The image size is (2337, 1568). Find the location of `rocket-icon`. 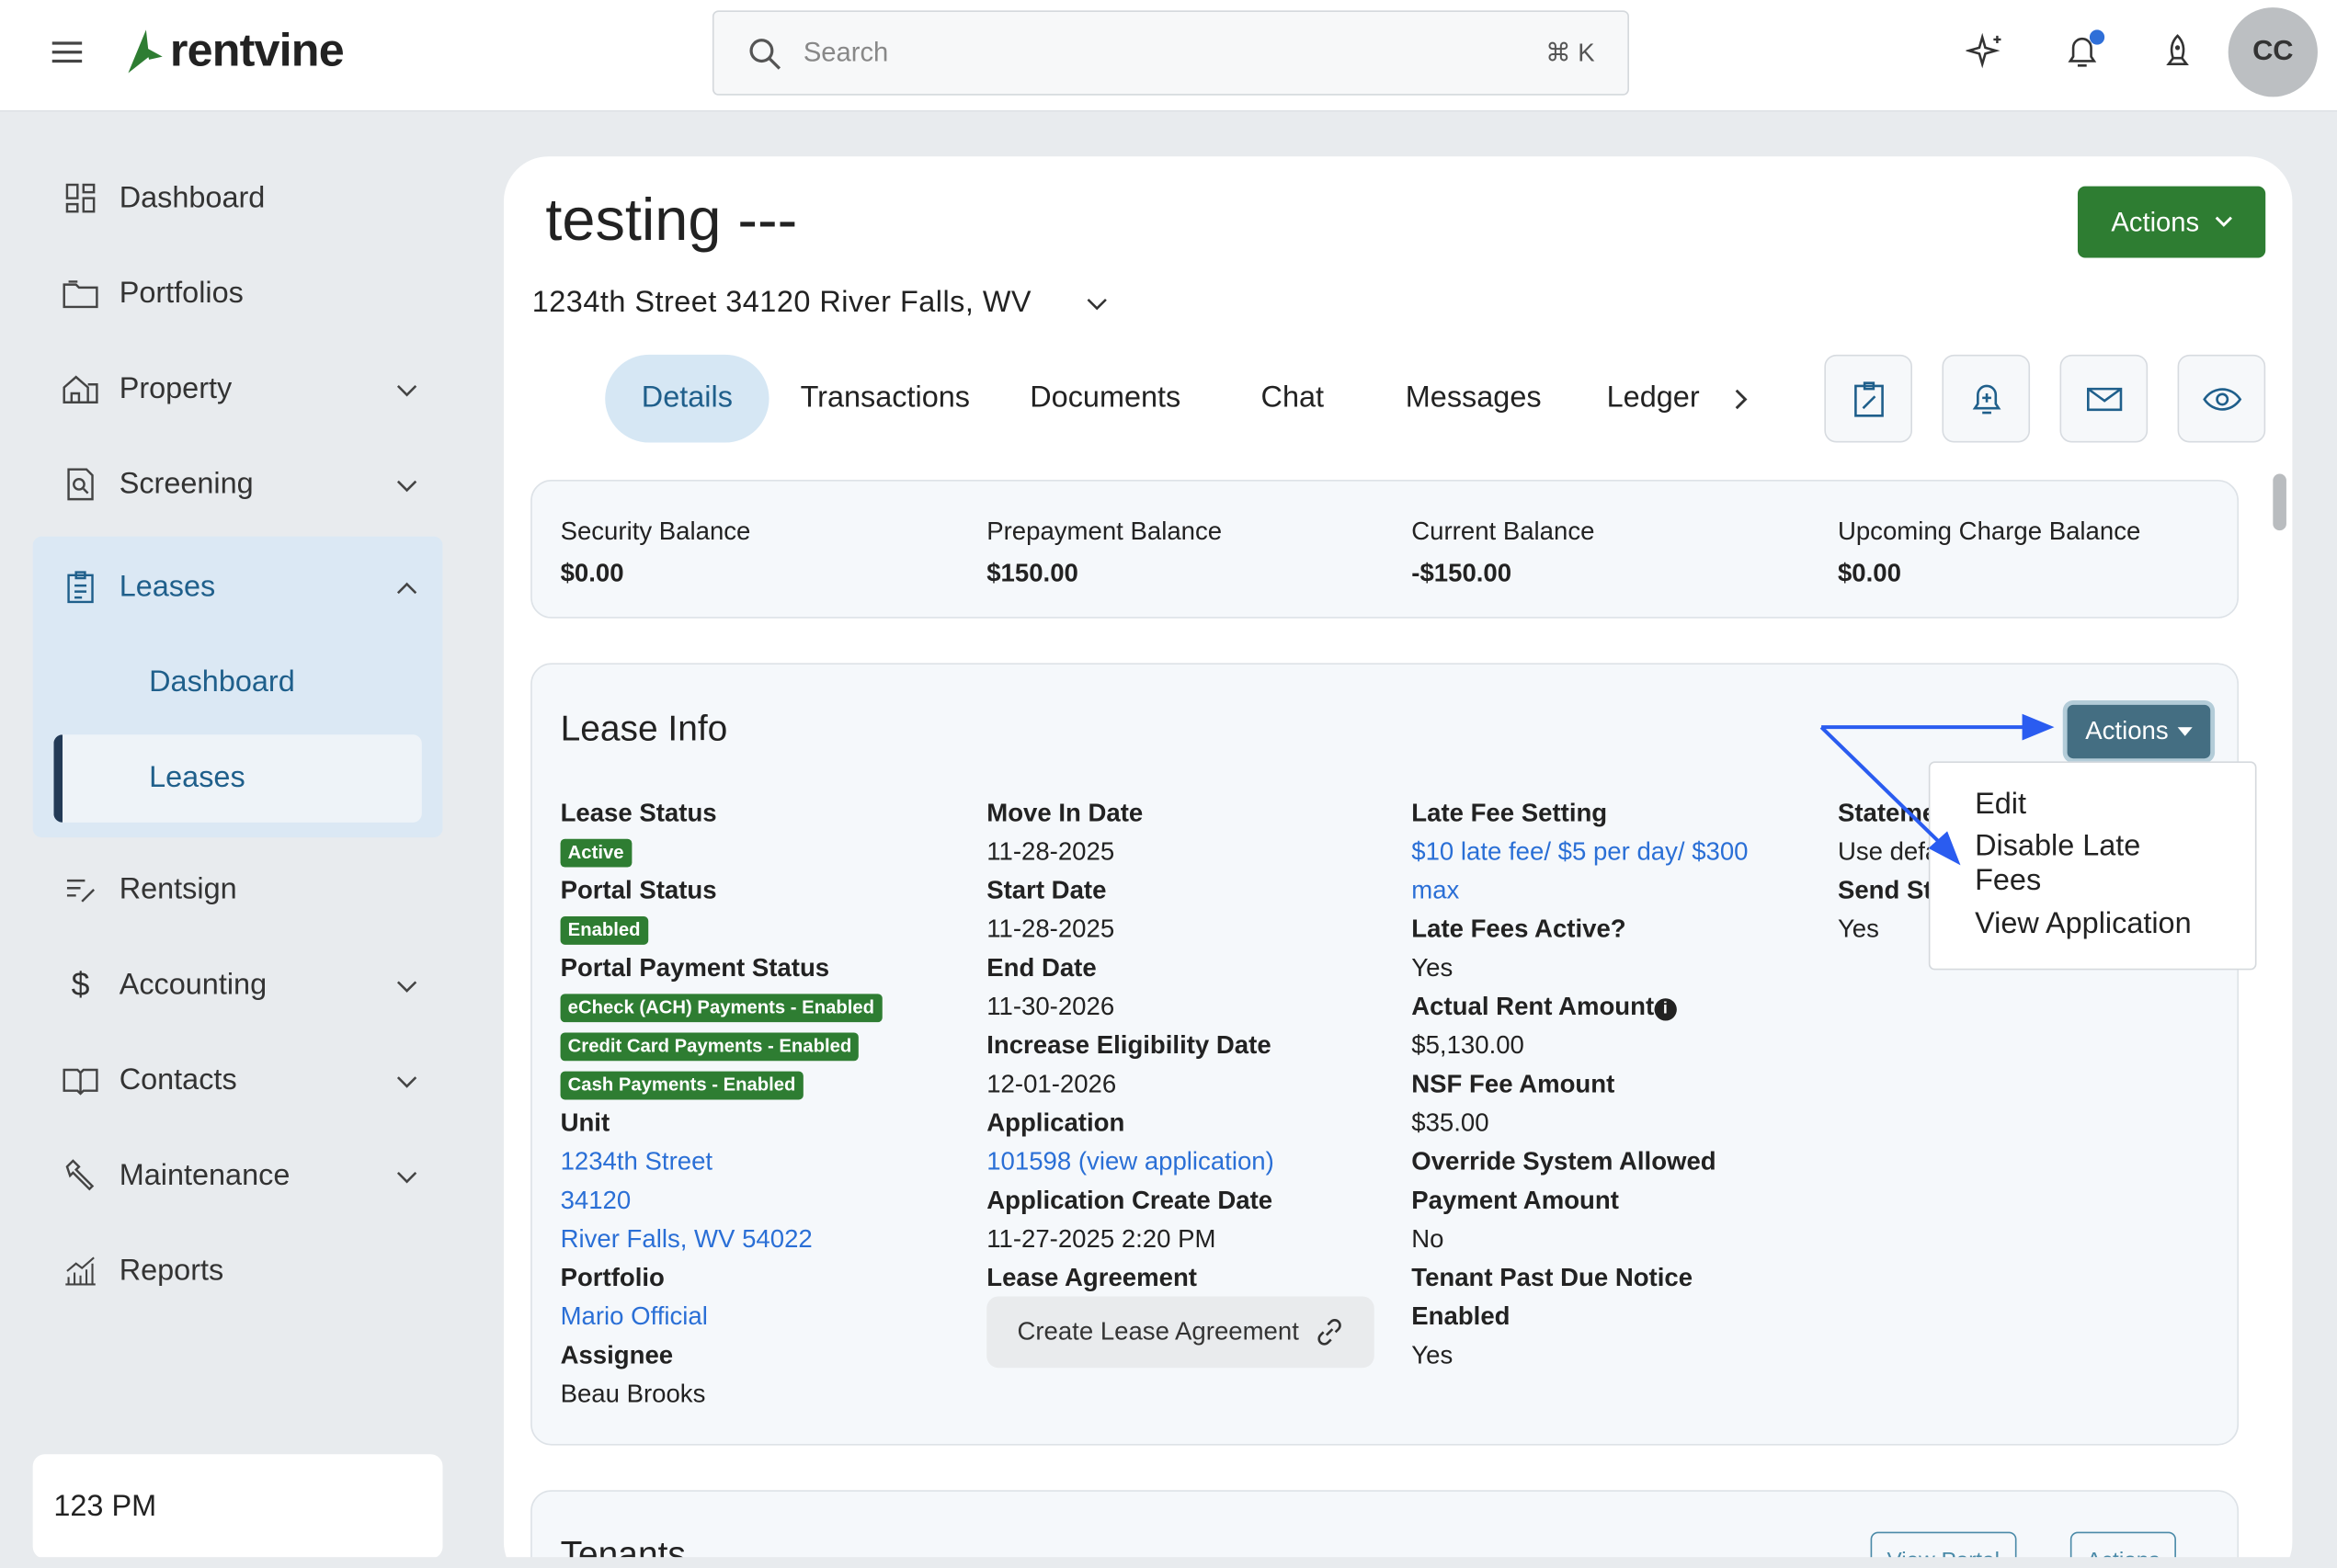

rocket-icon is located at coordinates (2177, 51).